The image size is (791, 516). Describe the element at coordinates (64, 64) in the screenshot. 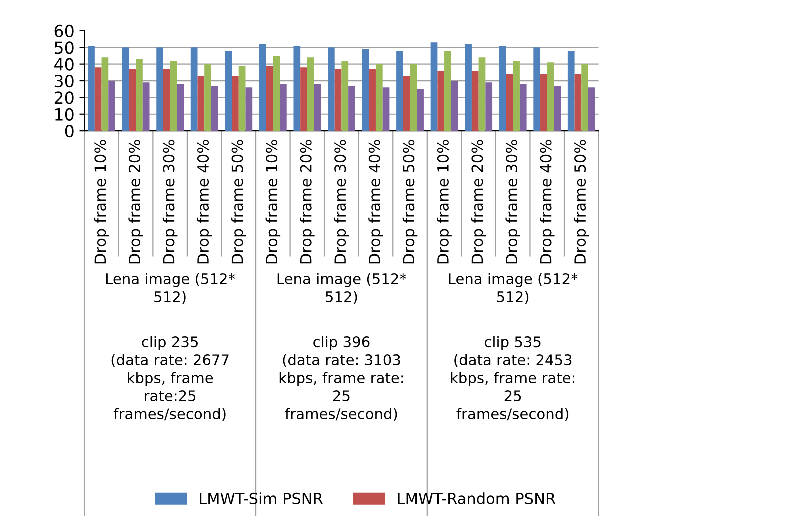

I see `y-tick-label: 40` at that location.